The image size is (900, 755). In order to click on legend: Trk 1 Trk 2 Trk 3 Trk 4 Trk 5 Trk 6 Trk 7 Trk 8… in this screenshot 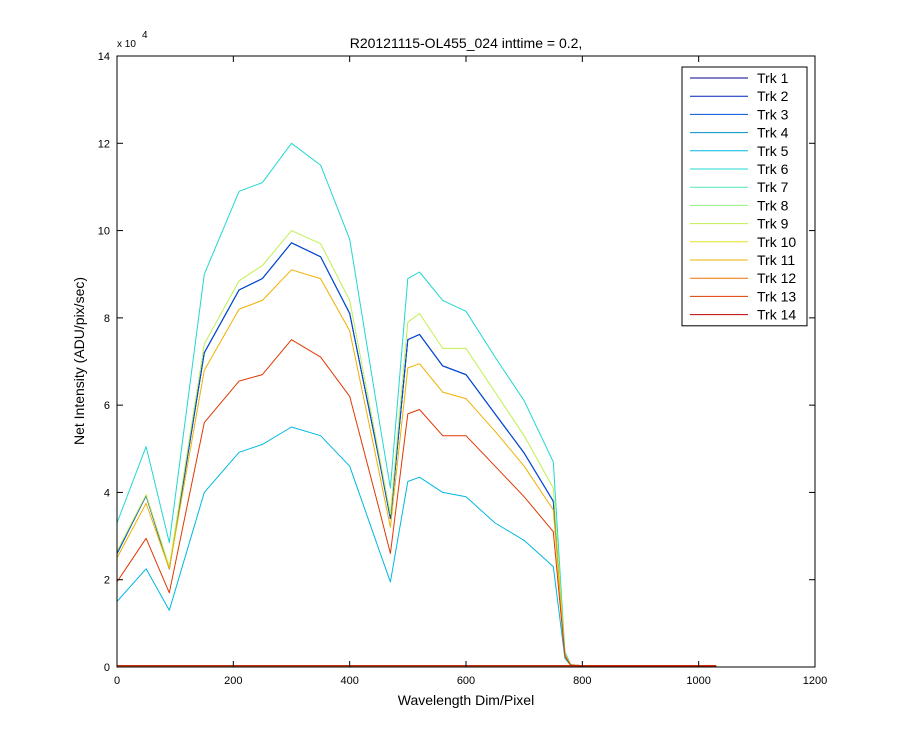, I will do `click(744, 196)`.